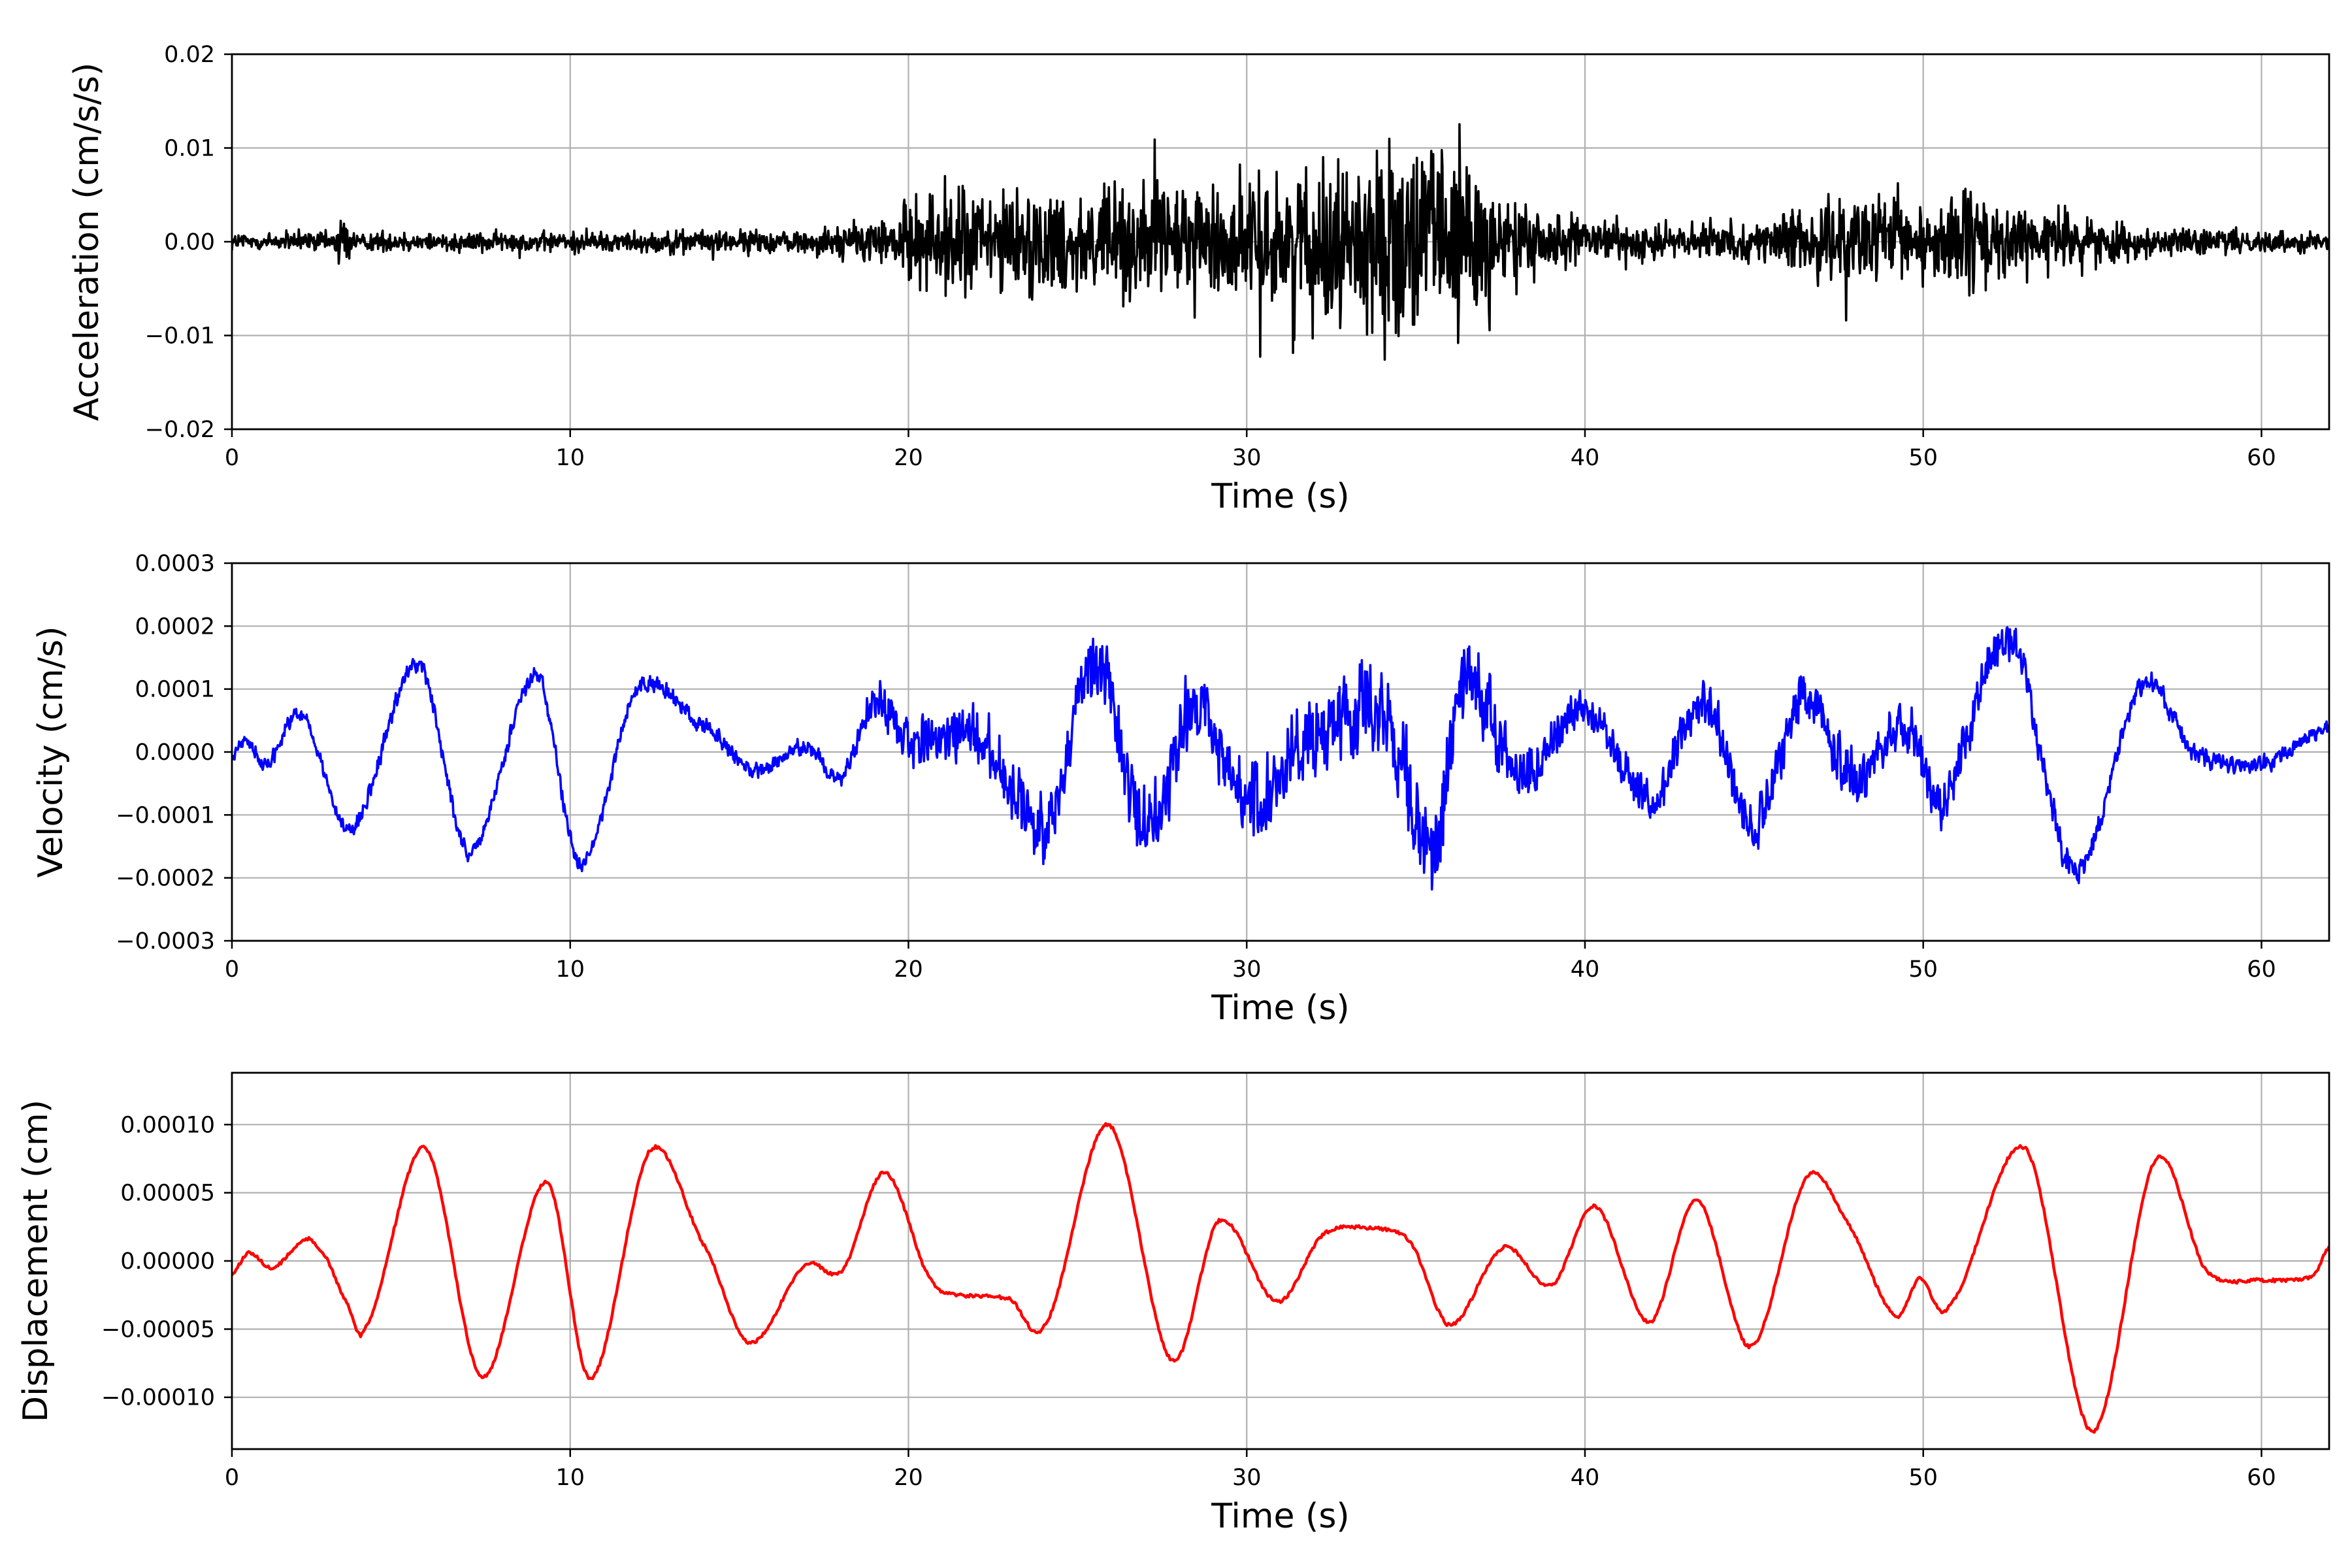 The image size is (2352, 1568). Describe the element at coordinates (1280, 242) in the screenshot. I see `series-line` at that location.